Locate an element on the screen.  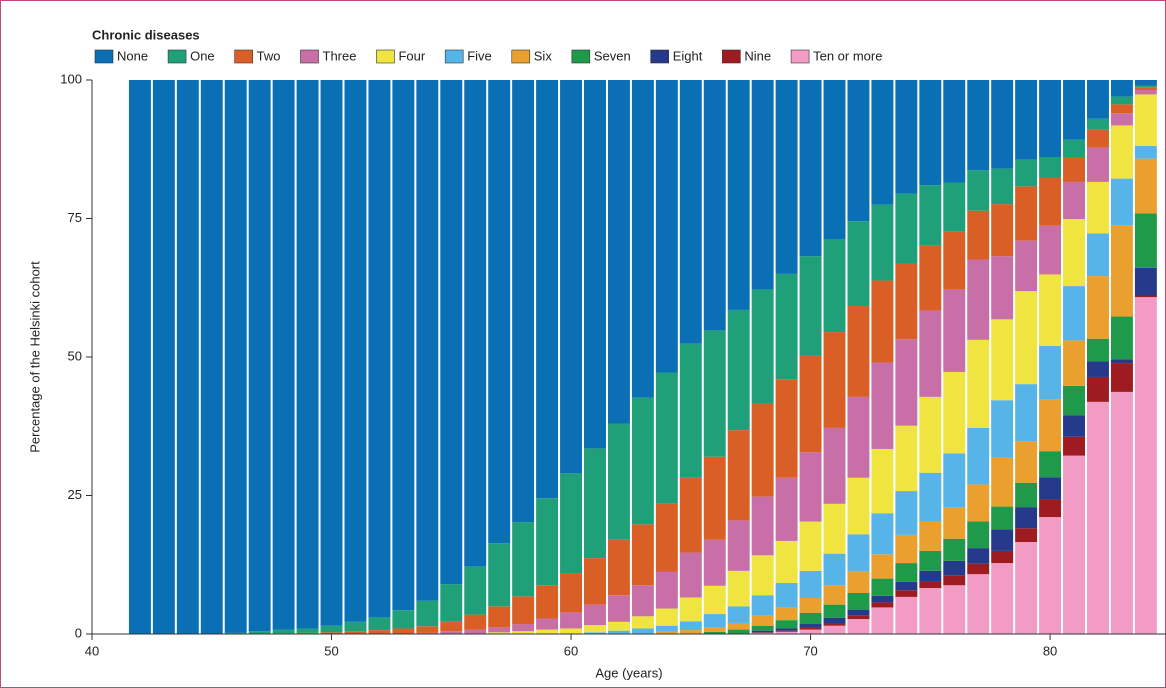
y-tick-label: 50 is located at coordinates (75, 355).